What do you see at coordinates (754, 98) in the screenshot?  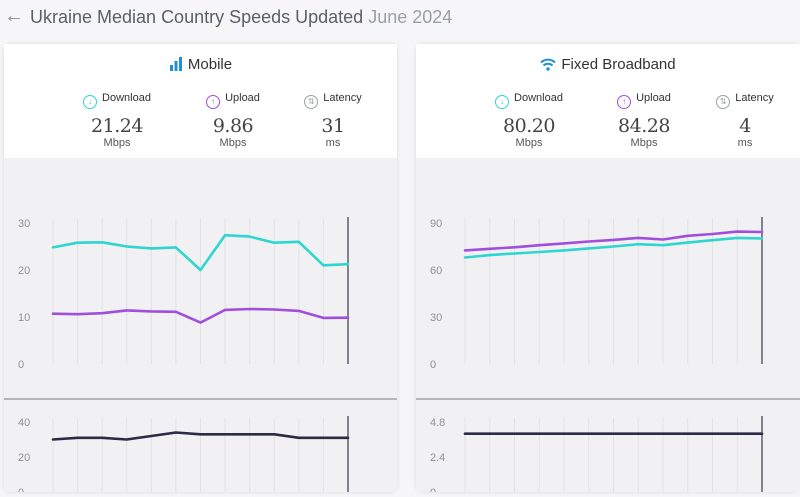 I see `fixed-latency-label: Latency` at bounding box center [754, 98].